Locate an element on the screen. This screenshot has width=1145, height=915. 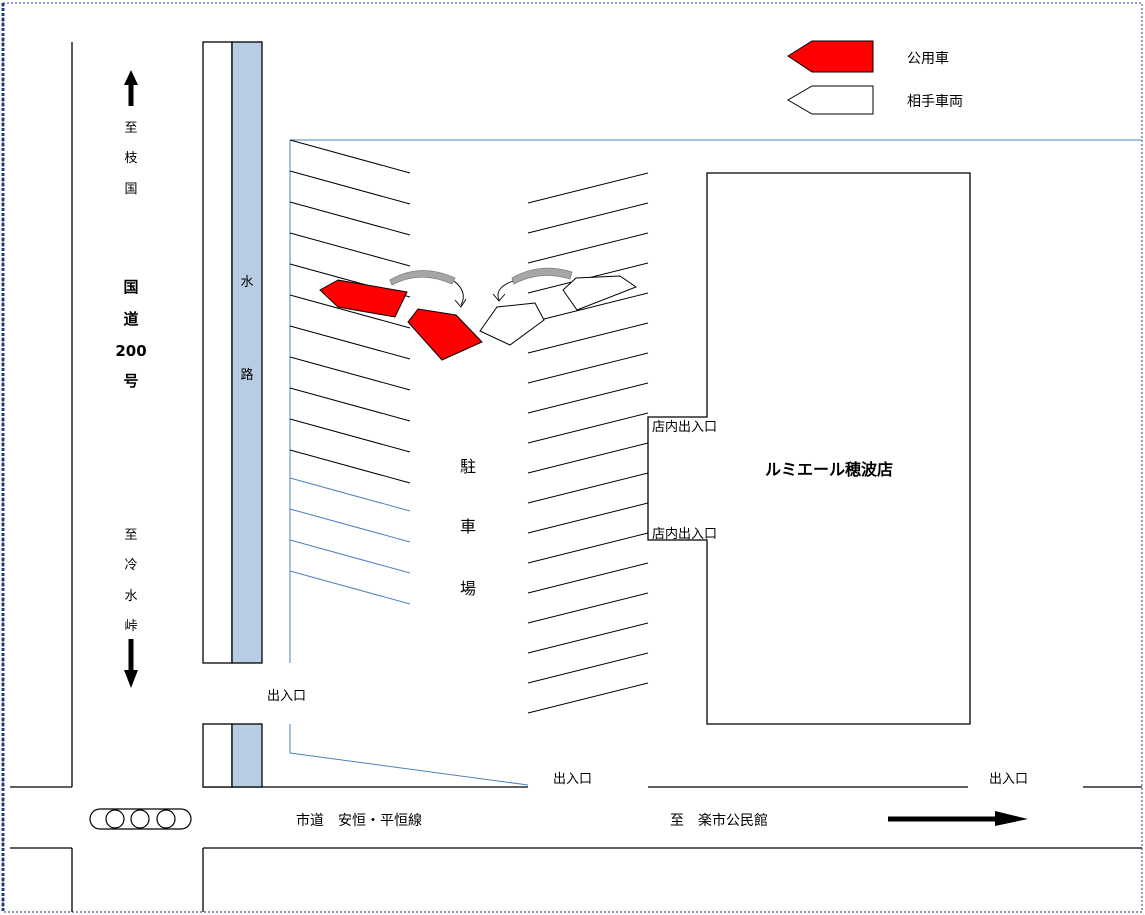
parking-char: 場 is located at coordinates (468, 588).